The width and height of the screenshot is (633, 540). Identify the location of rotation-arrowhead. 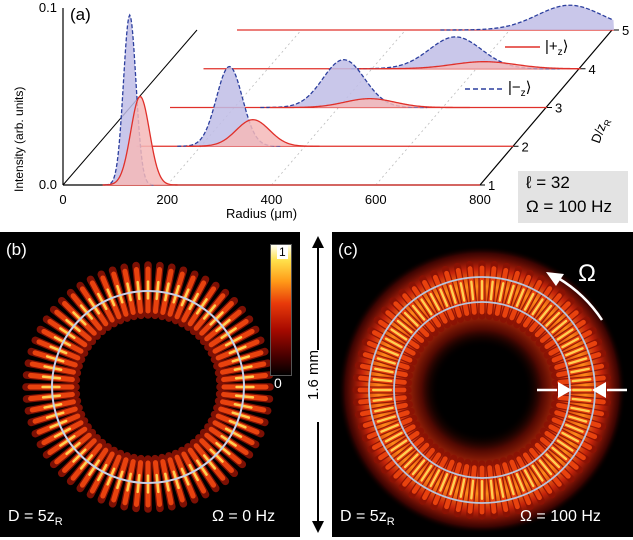
(555, 279).